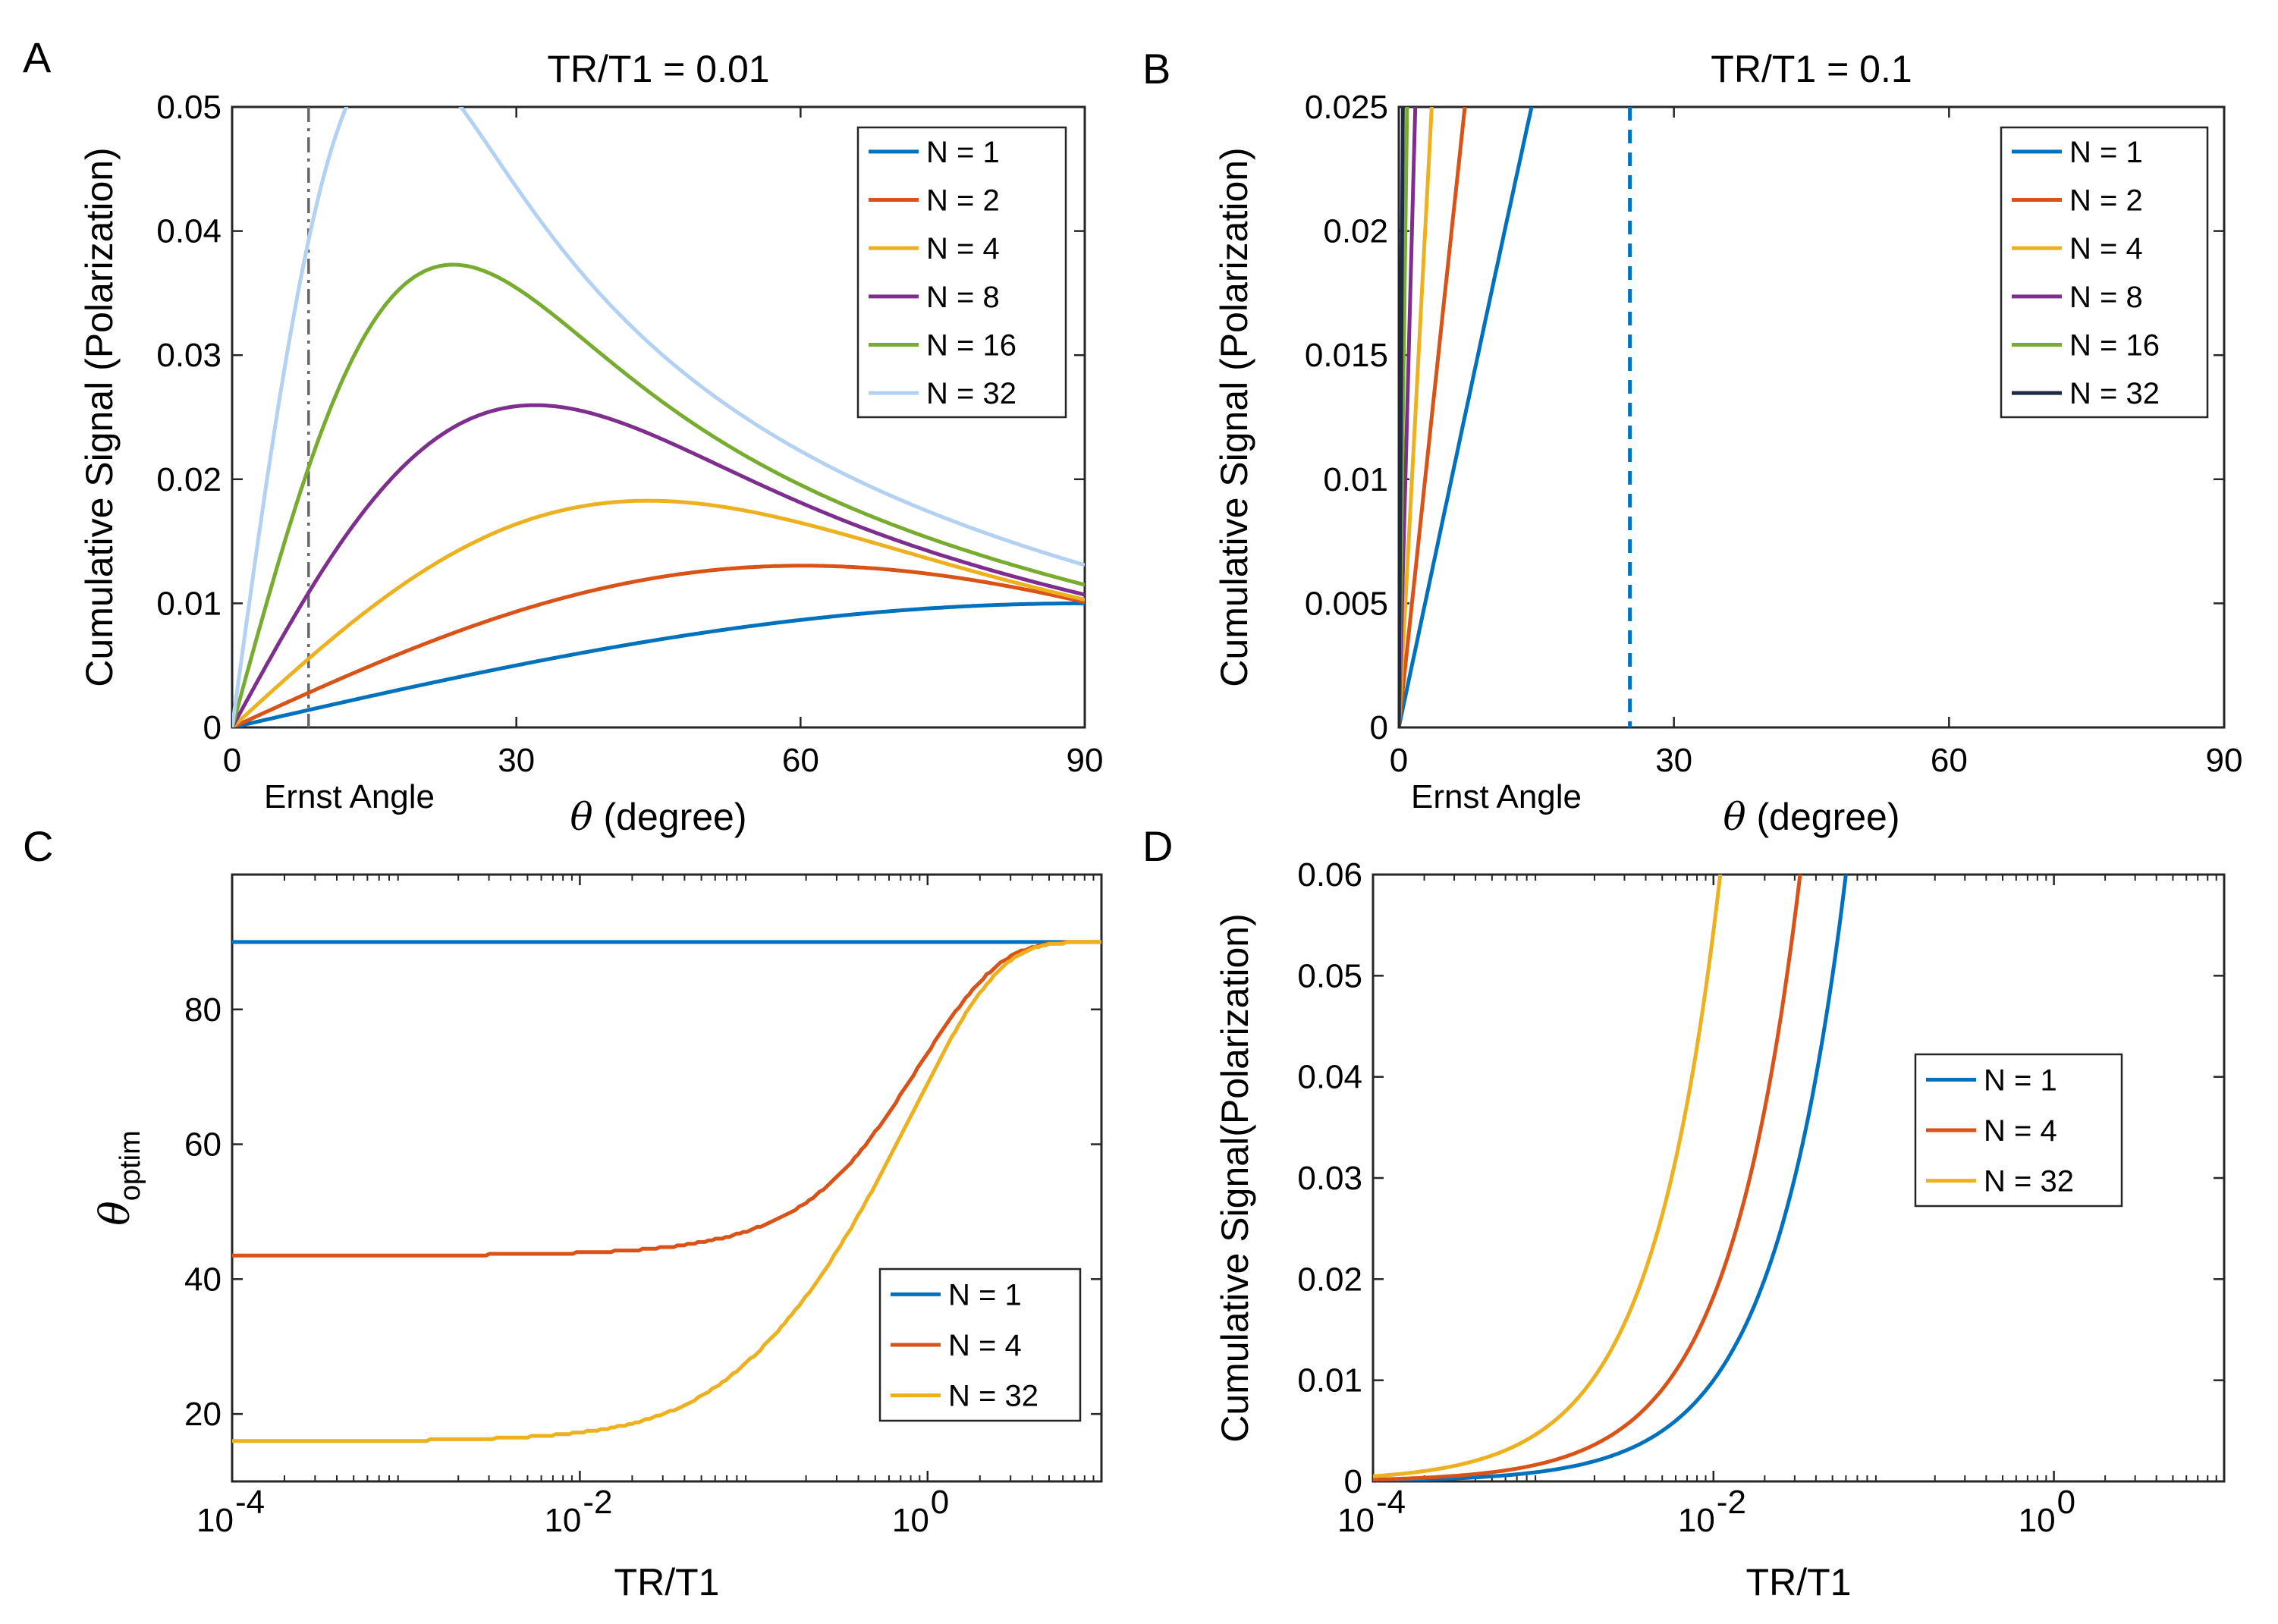 This screenshot has height=1624, width=2278. What do you see at coordinates (1329, 875) in the screenshot?
I see `y-tick-label: 0.06` at bounding box center [1329, 875].